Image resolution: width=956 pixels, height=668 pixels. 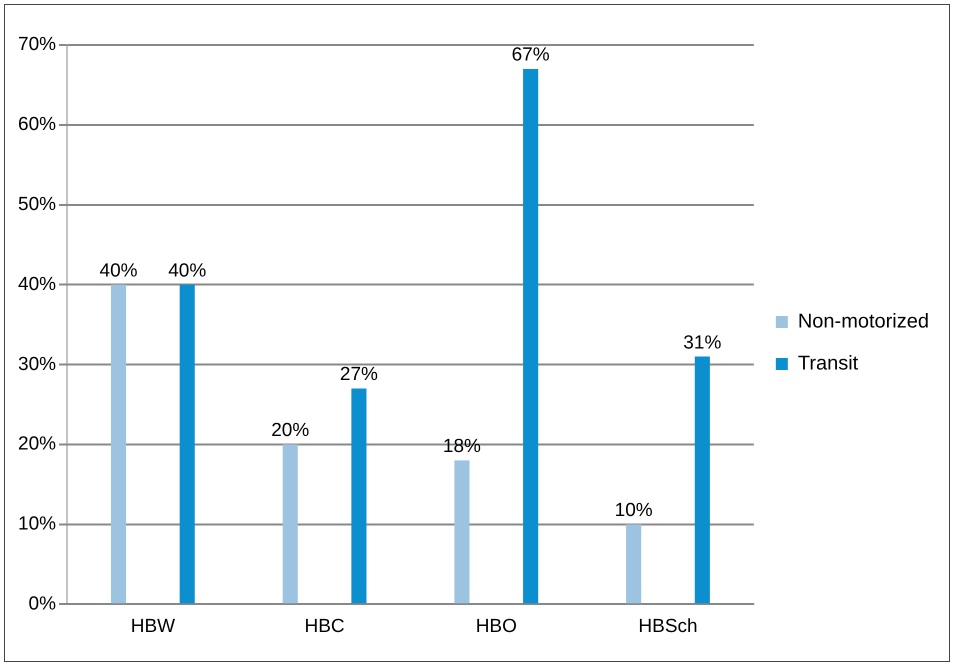 What do you see at coordinates (37, 444) in the screenshot?
I see `y-tick-label: 20%` at bounding box center [37, 444].